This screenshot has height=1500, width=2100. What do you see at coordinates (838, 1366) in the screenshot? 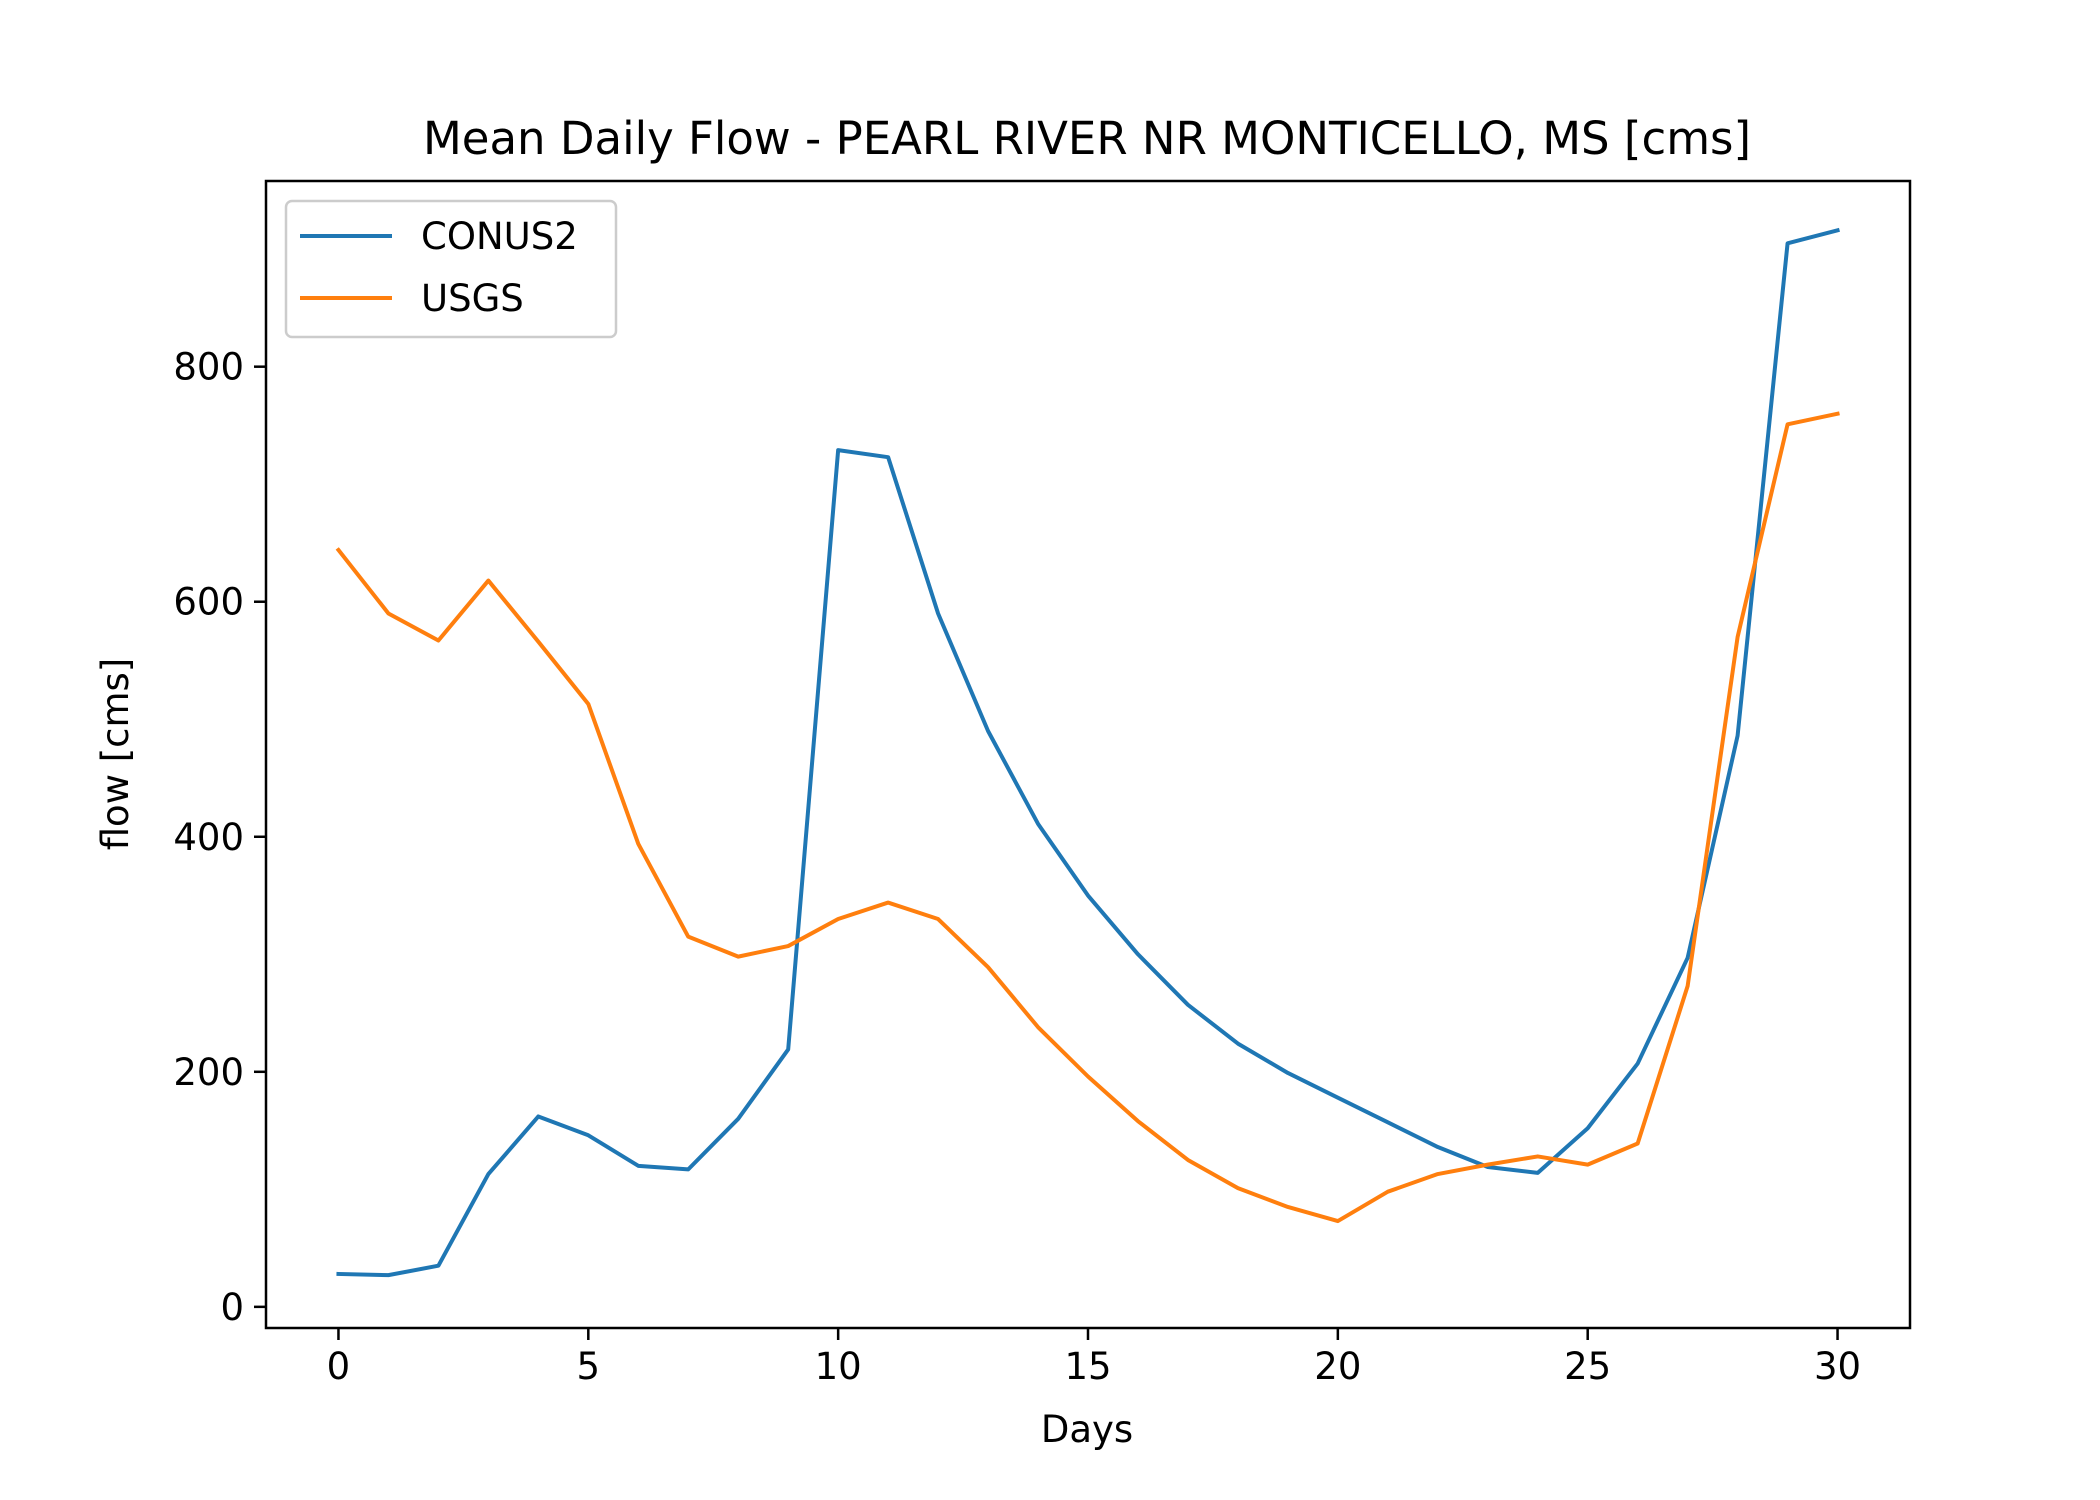
I see `x-tick-label: 10` at bounding box center [838, 1366].